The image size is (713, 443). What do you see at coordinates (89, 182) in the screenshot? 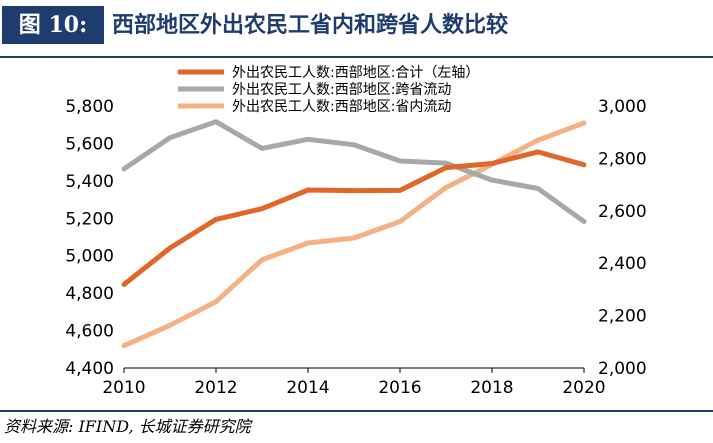
I see `left-y-tick-label: 5,400` at bounding box center [89, 182].